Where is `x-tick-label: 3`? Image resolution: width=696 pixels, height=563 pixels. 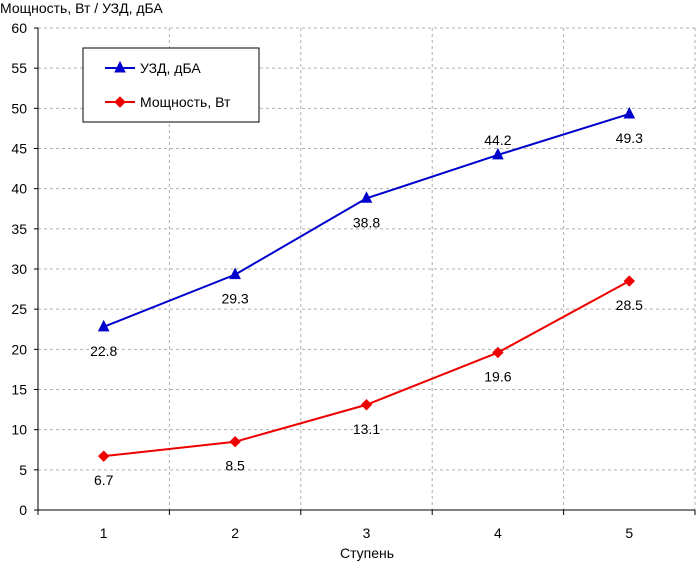
x-tick-label: 3 is located at coordinates (367, 533).